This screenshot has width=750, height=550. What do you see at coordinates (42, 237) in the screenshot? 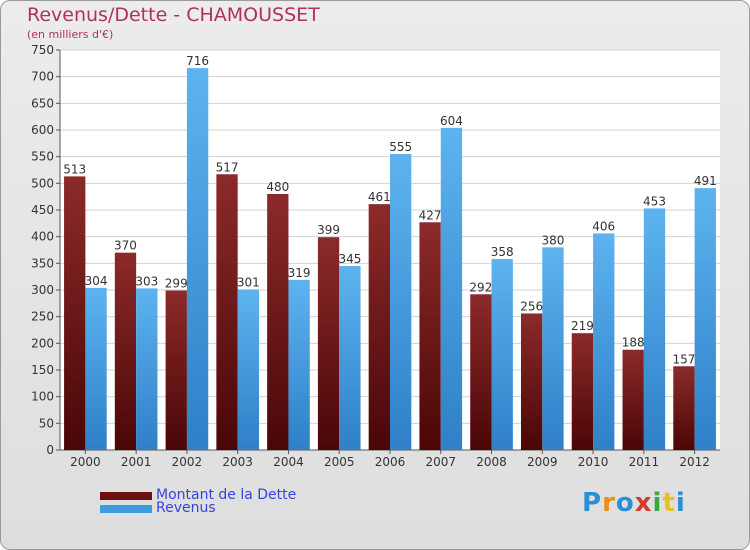
I see `y-tick-label: 400` at bounding box center [42, 237].